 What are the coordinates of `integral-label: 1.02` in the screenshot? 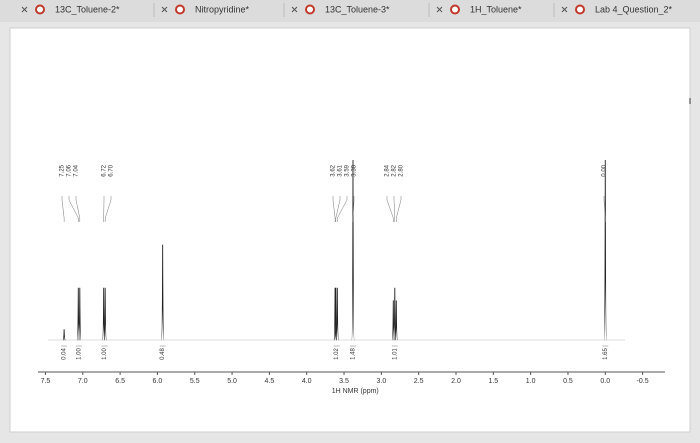 It's located at (337, 354).